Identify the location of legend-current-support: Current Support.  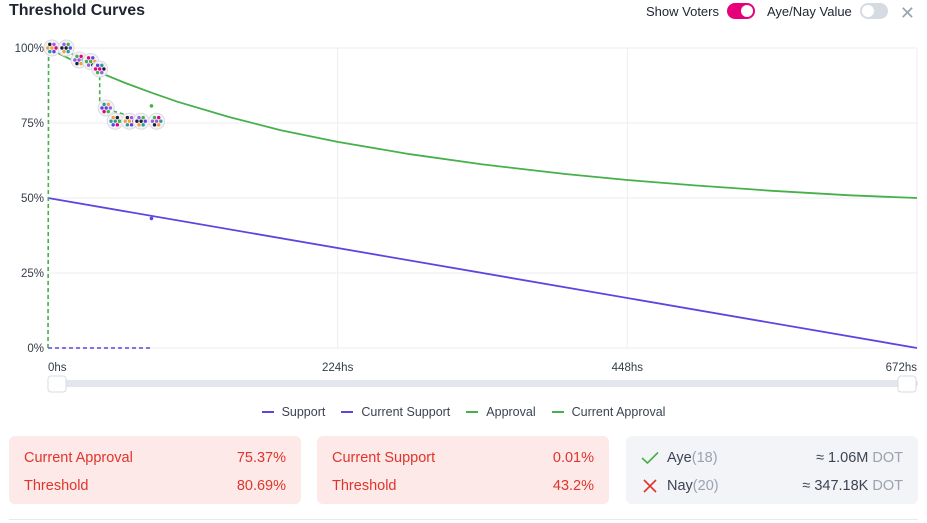
(395, 412).